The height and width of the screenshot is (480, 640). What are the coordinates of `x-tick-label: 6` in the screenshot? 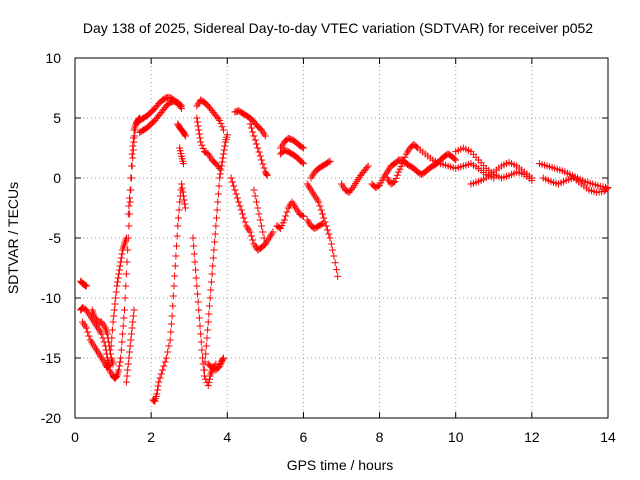 It's located at (304, 437).